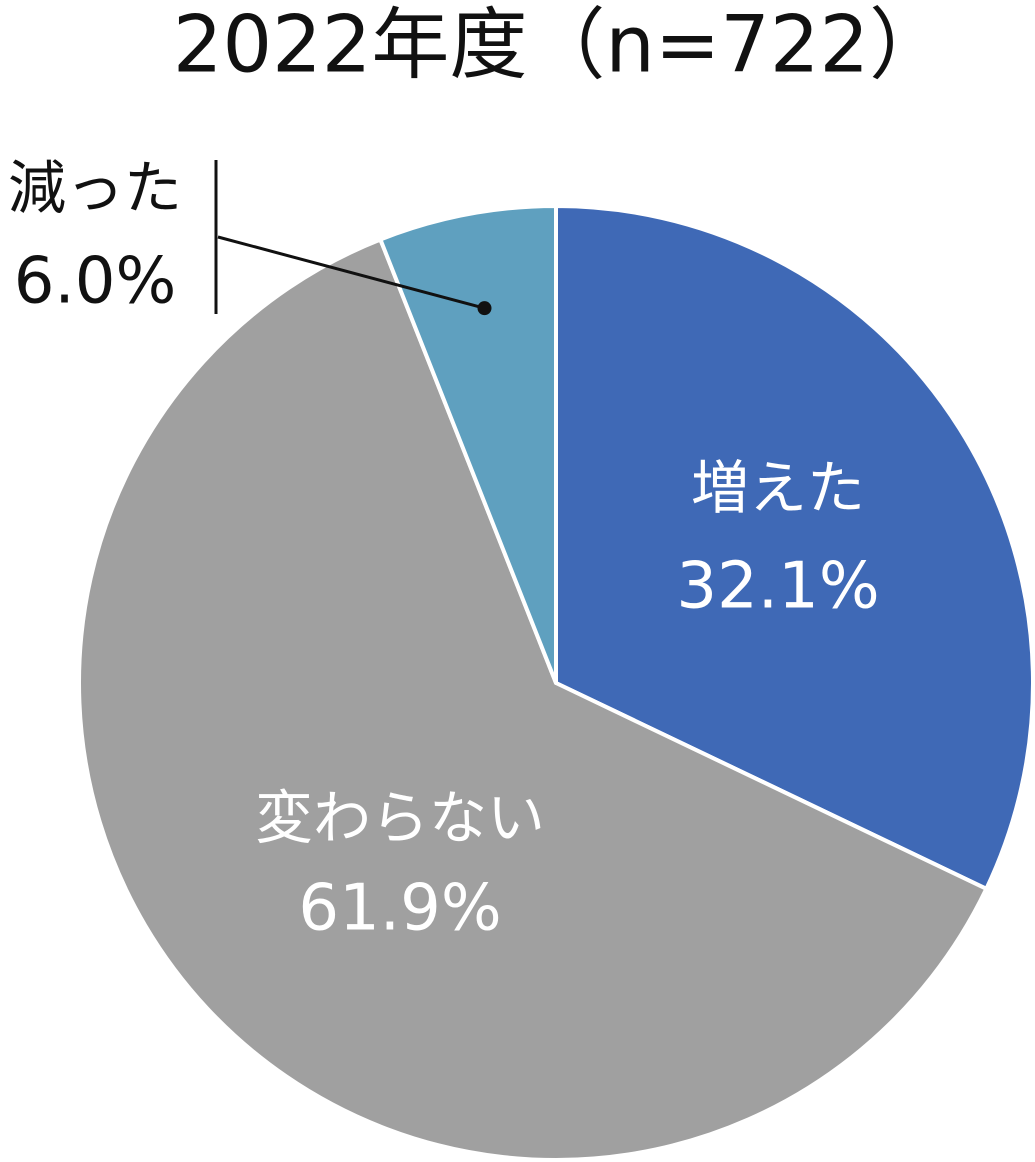 Image resolution: width=1035 pixels, height=1162 pixels. I want to click on leader-line, so click(351, 272).